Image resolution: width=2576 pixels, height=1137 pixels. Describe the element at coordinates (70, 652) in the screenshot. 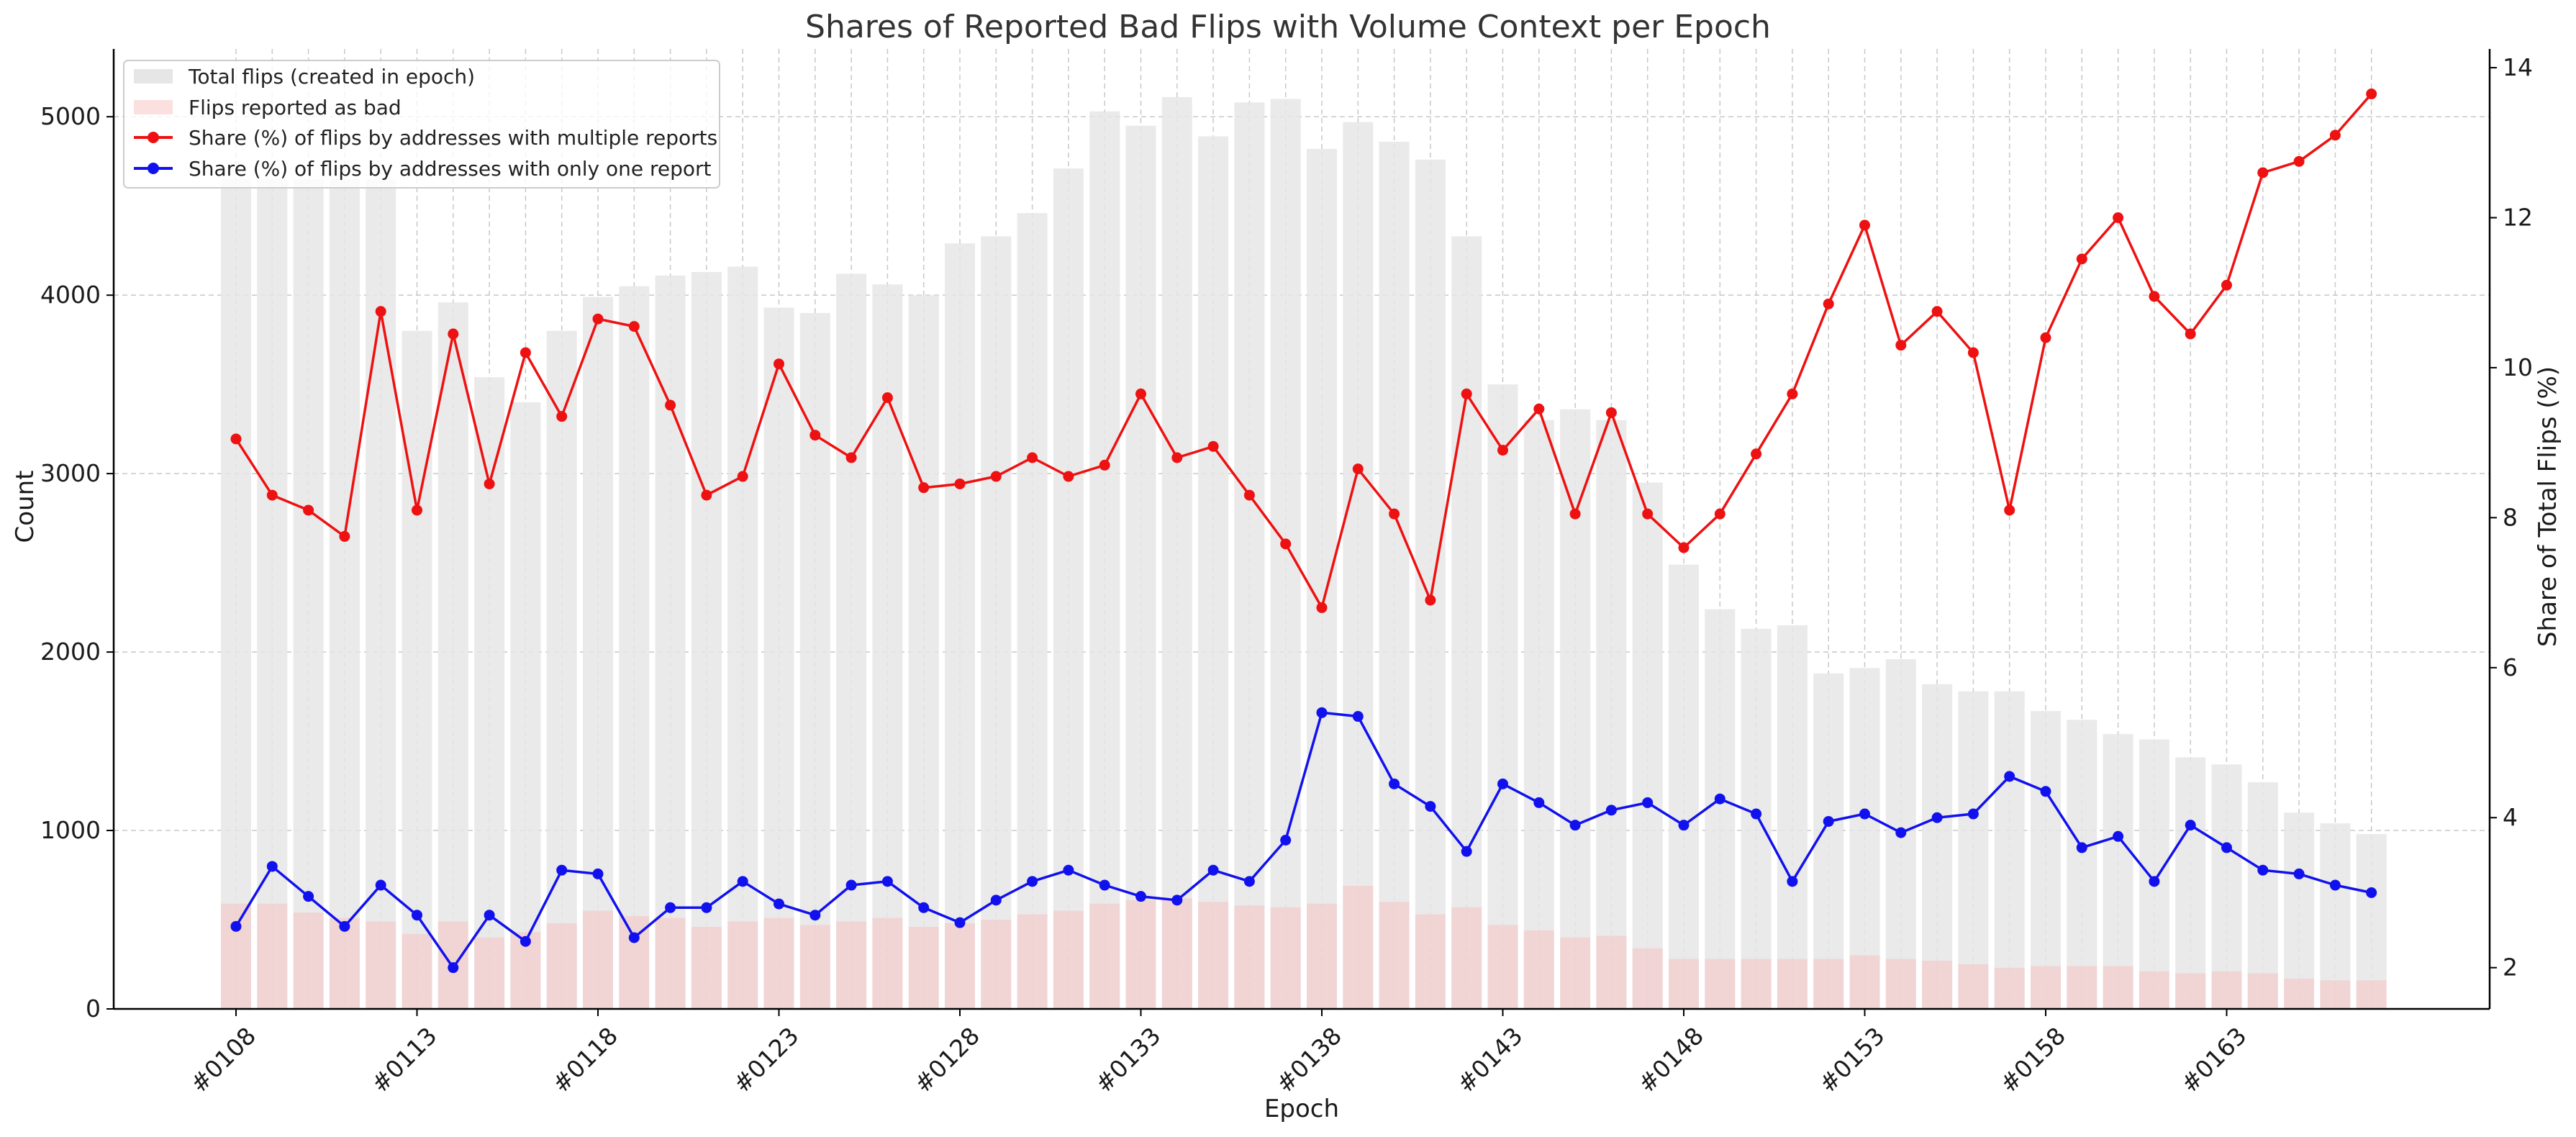

I see `y-tick-label: 2000` at that location.